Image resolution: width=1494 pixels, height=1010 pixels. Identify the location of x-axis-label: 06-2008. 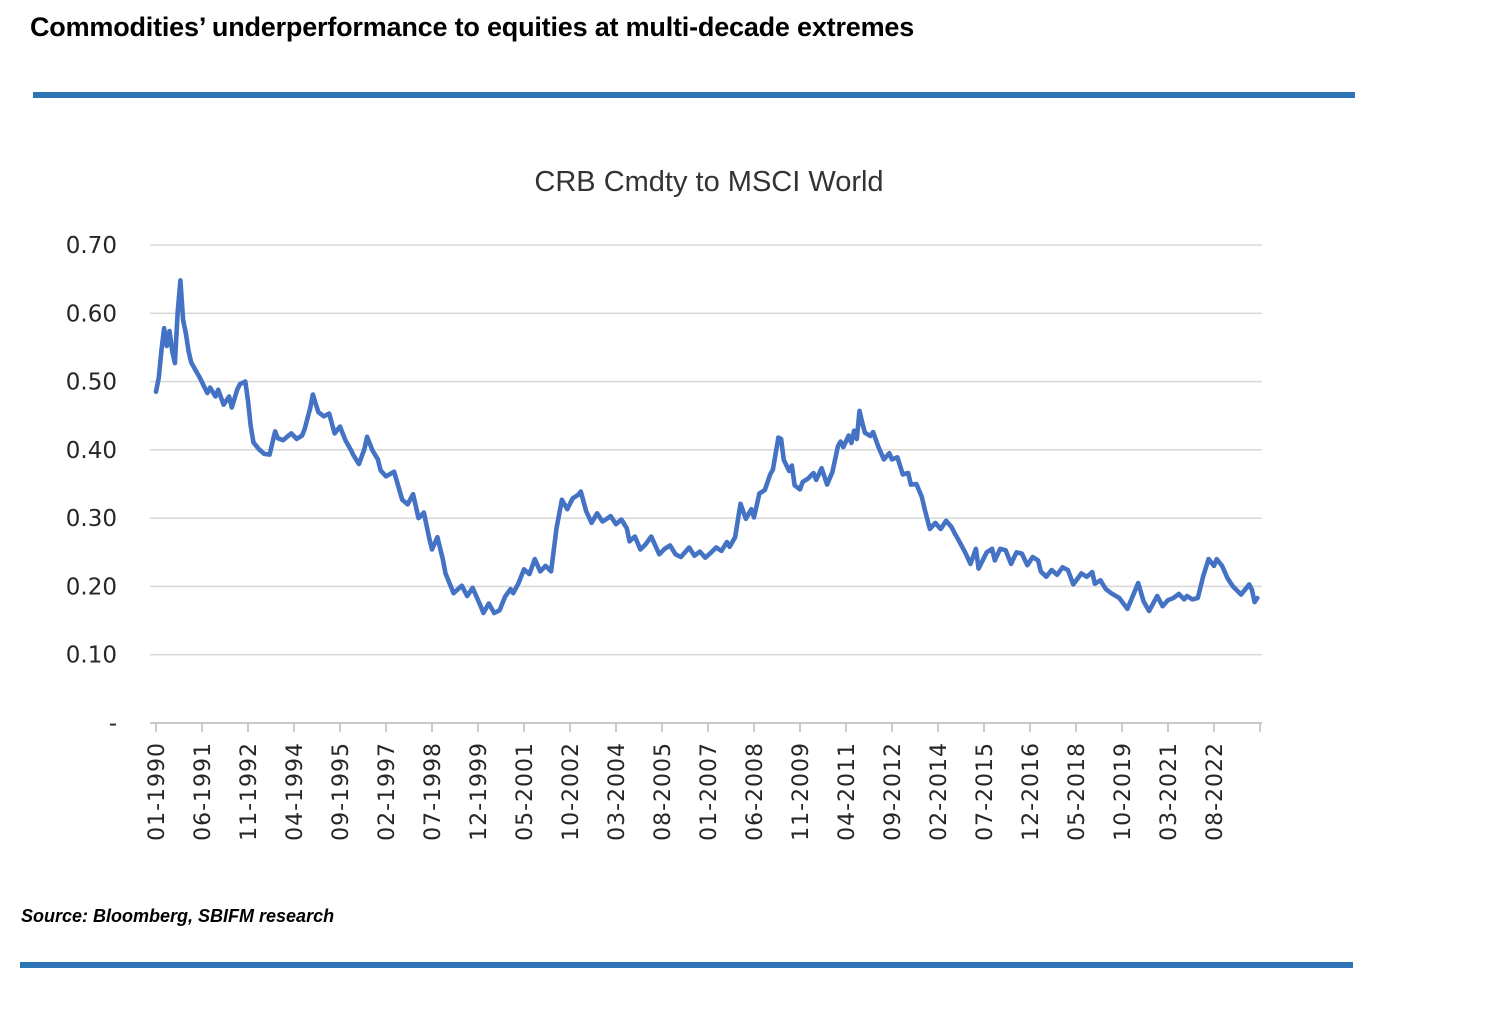
(755, 791).